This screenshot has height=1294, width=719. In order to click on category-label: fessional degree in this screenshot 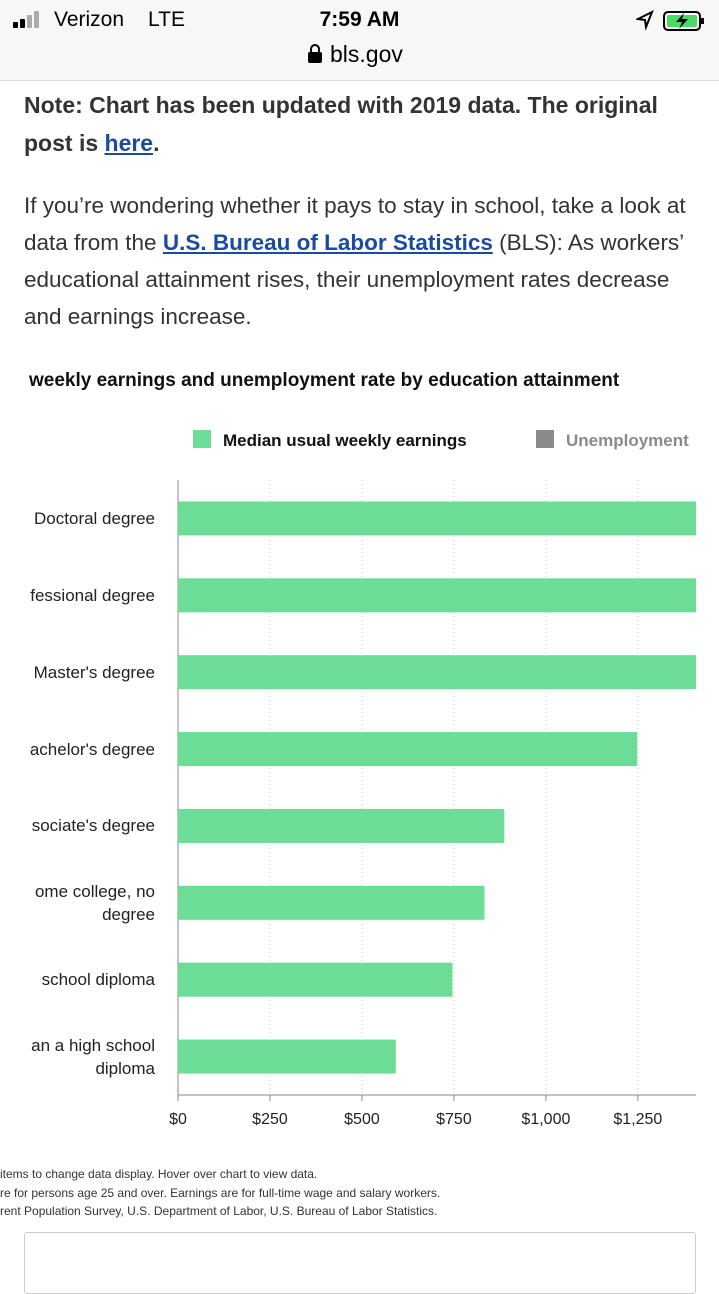, I will do `click(77, 595)`.